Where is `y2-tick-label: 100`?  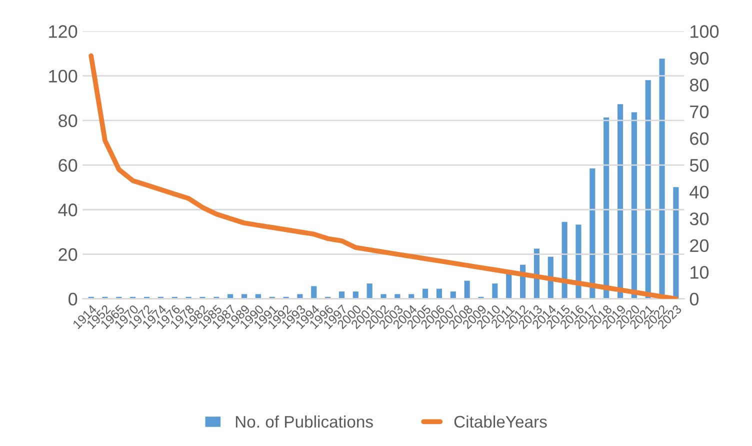
y2-tick-label: 100 is located at coordinates (704, 31).